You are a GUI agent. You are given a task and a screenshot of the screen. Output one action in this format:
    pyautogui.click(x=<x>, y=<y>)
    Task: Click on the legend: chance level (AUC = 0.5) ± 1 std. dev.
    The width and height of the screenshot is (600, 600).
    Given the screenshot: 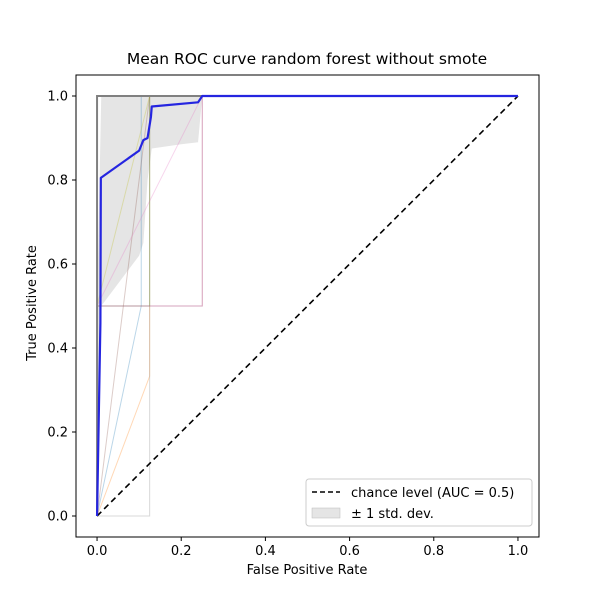 What is the action you would take?
    pyautogui.click(x=419, y=502)
    